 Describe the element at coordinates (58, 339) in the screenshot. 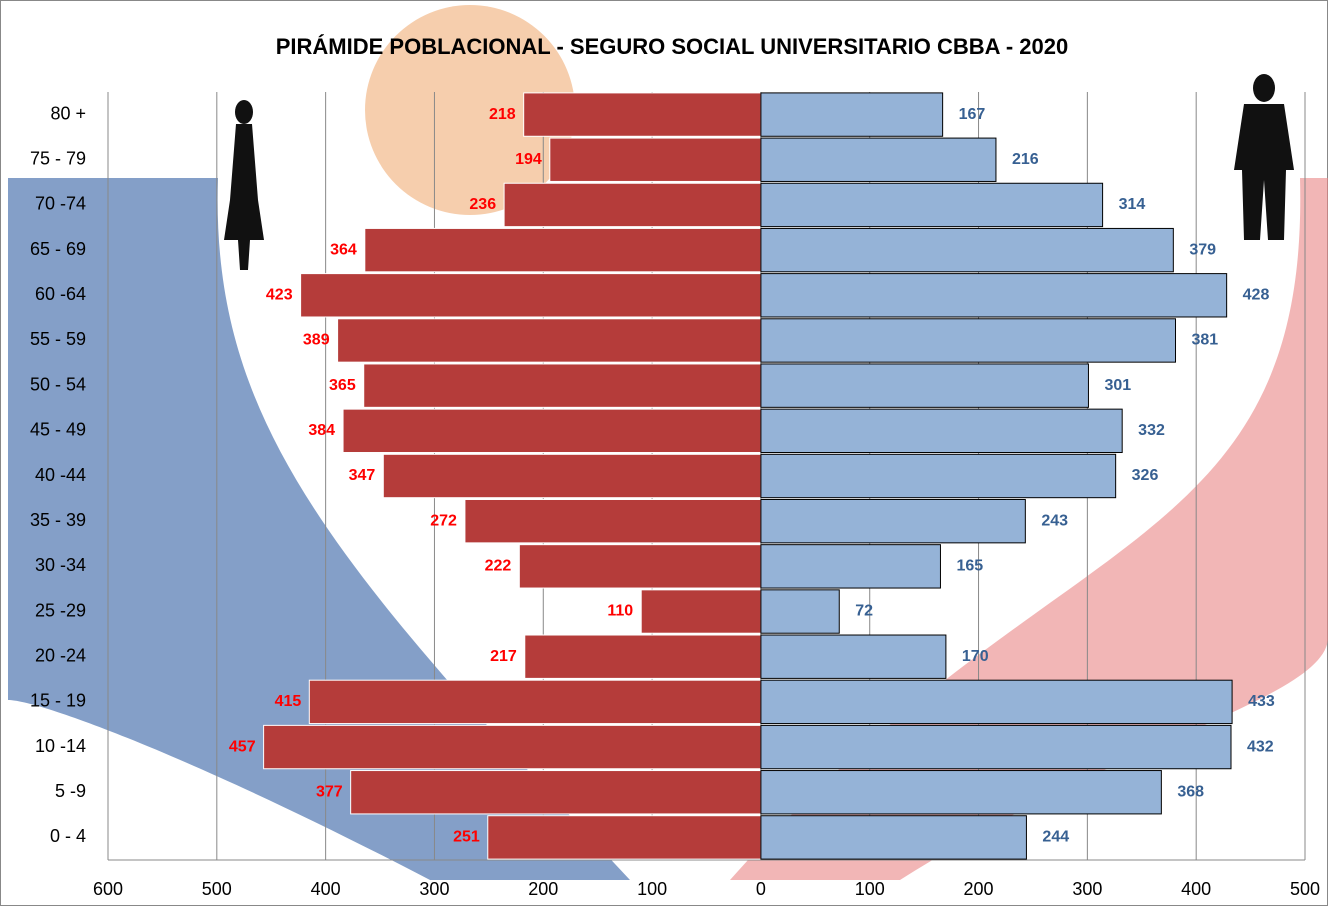

I see `y-tick-label: 55 - 59` at that location.